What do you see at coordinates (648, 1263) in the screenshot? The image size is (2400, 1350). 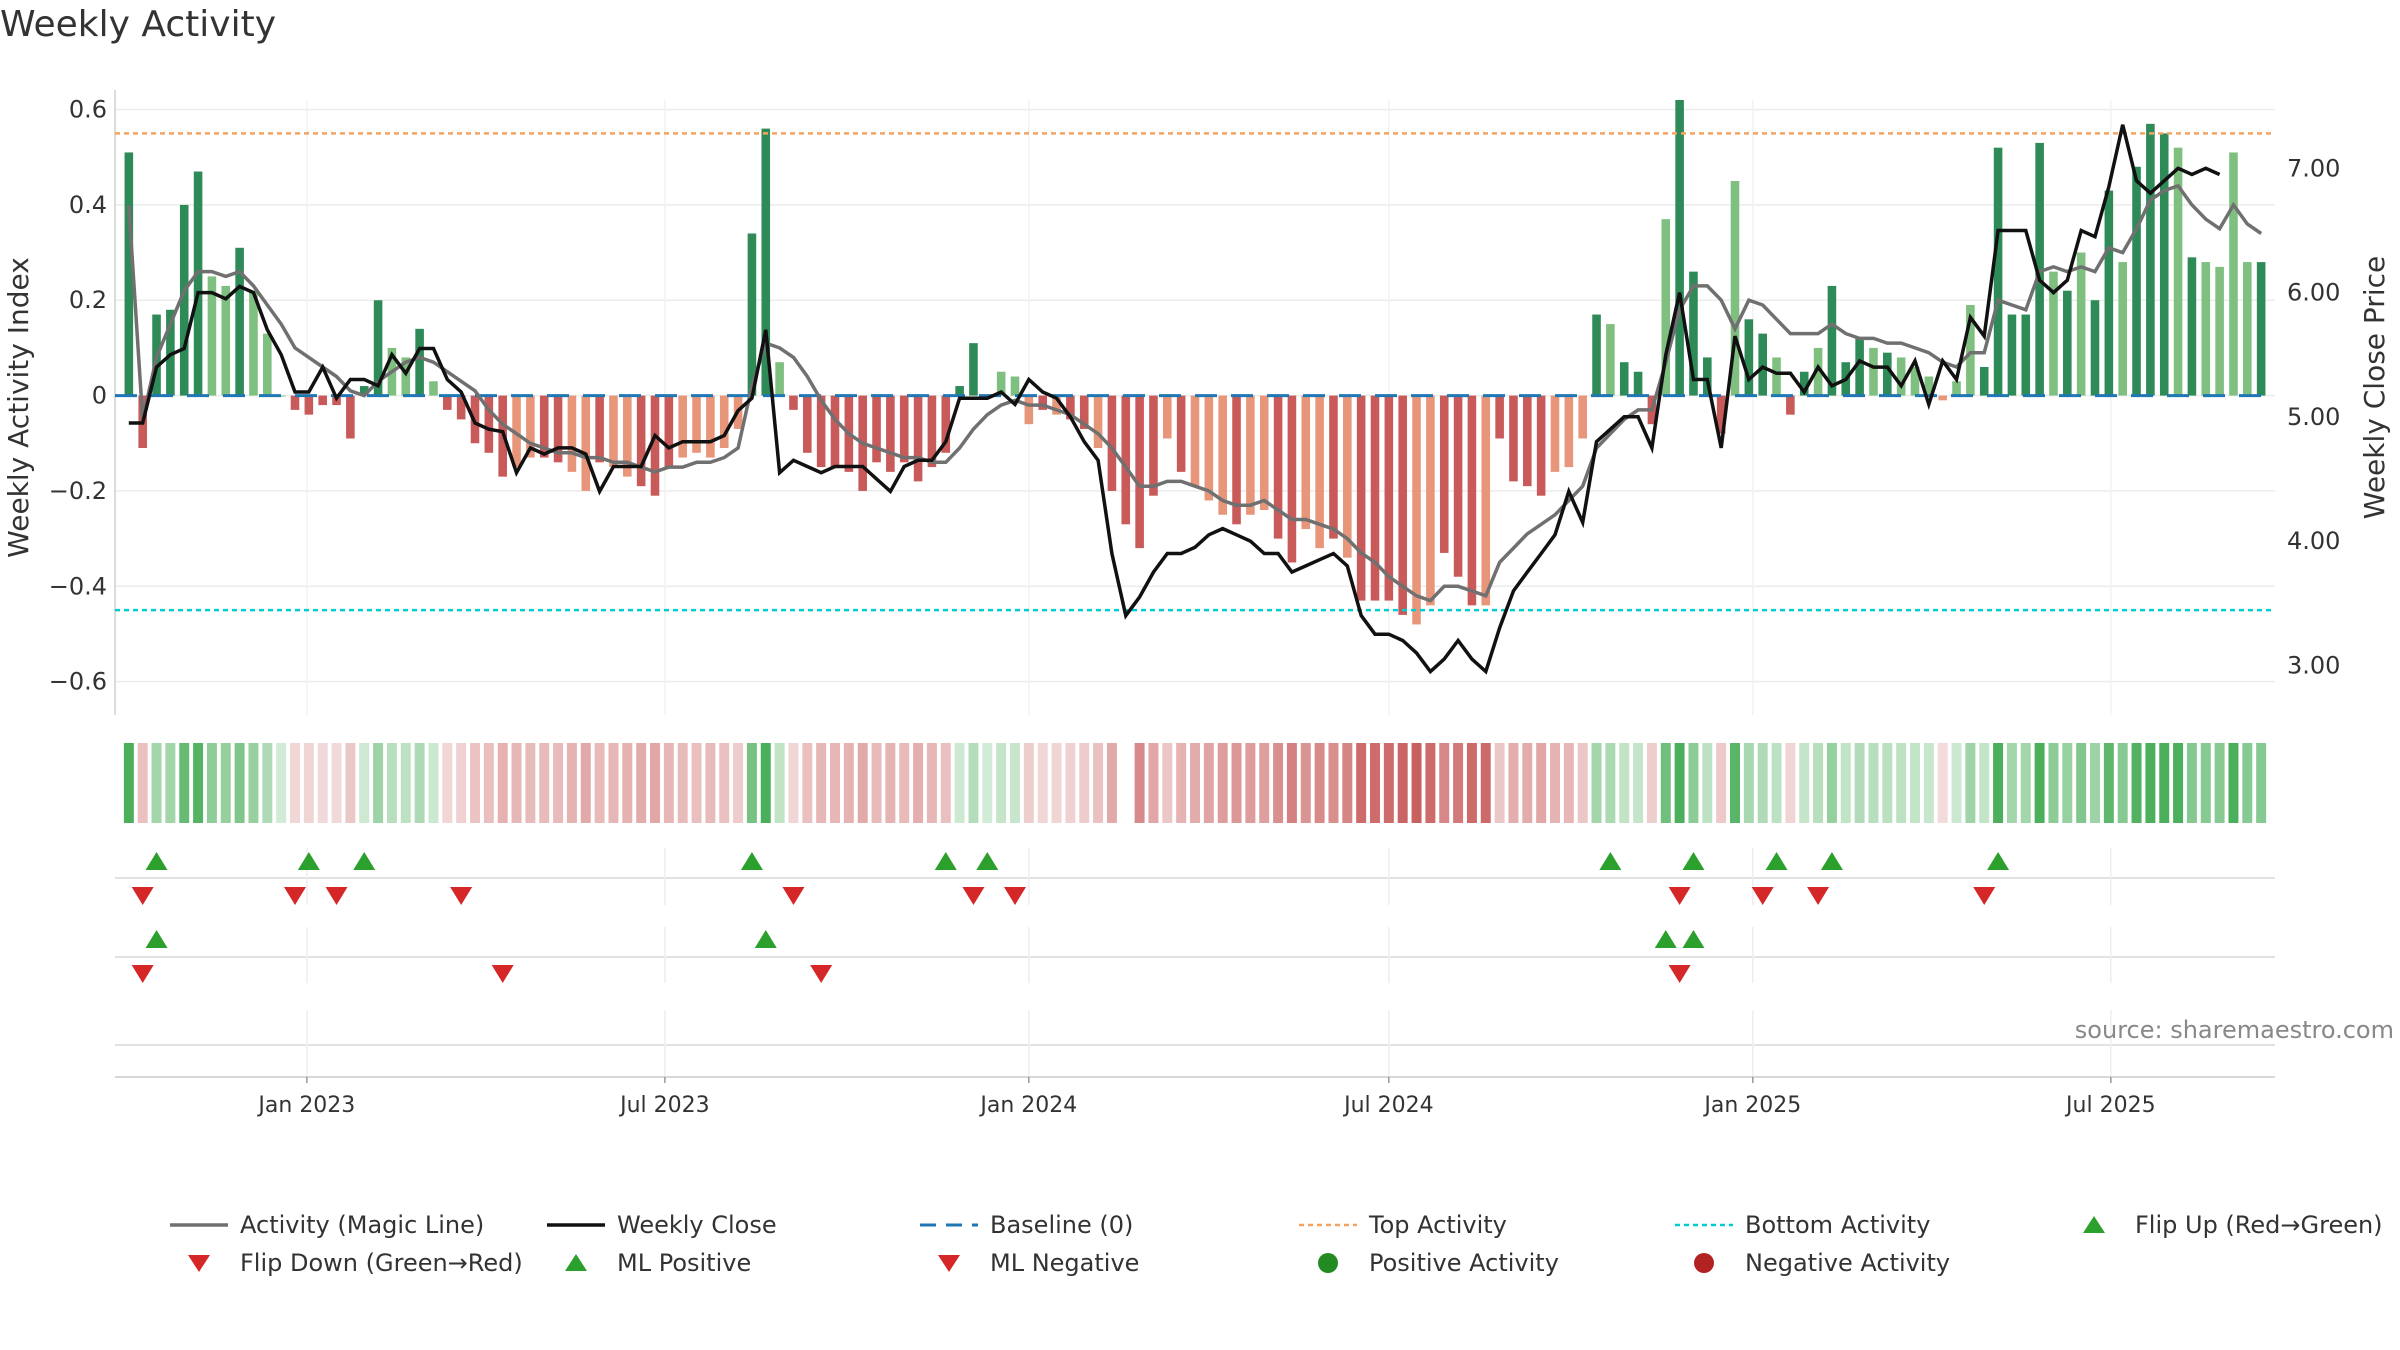 I see `legend-item-mlpos: ML Positive` at bounding box center [648, 1263].